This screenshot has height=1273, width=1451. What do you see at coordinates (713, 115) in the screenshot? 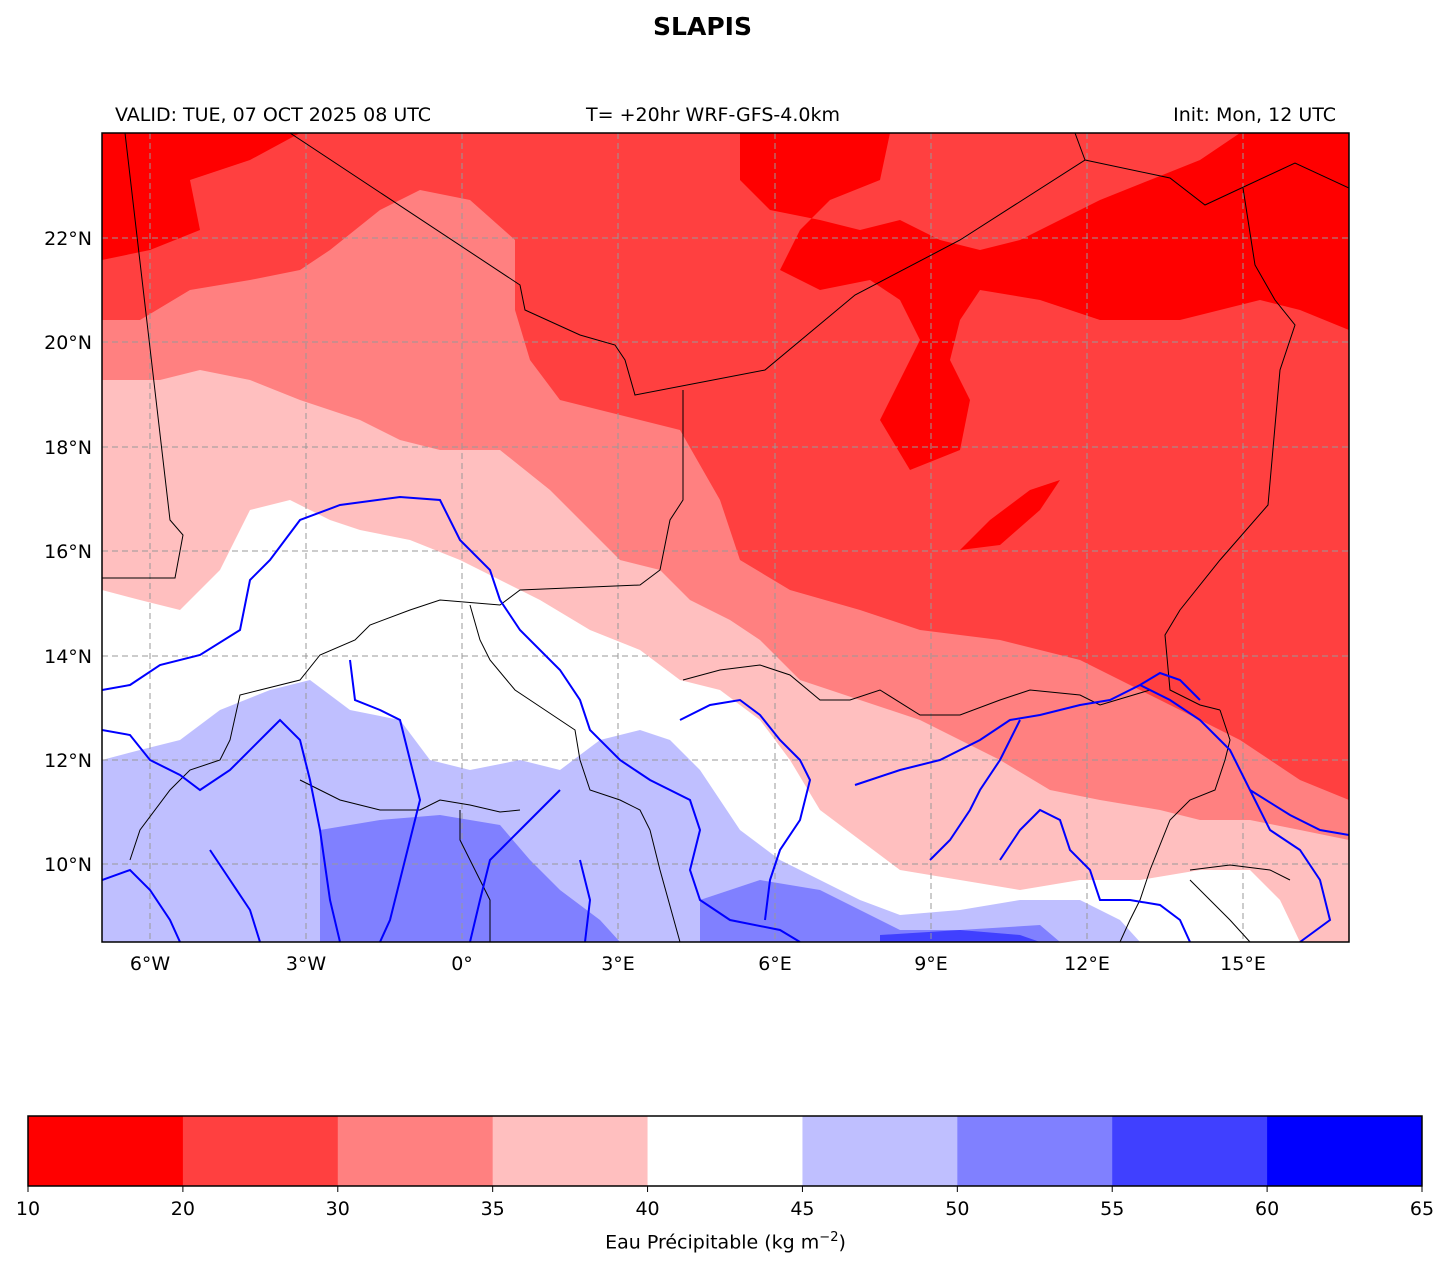
I see `forecast-hour-label: T= +20hr WRF-GFS-4.0km` at bounding box center [713, 115].